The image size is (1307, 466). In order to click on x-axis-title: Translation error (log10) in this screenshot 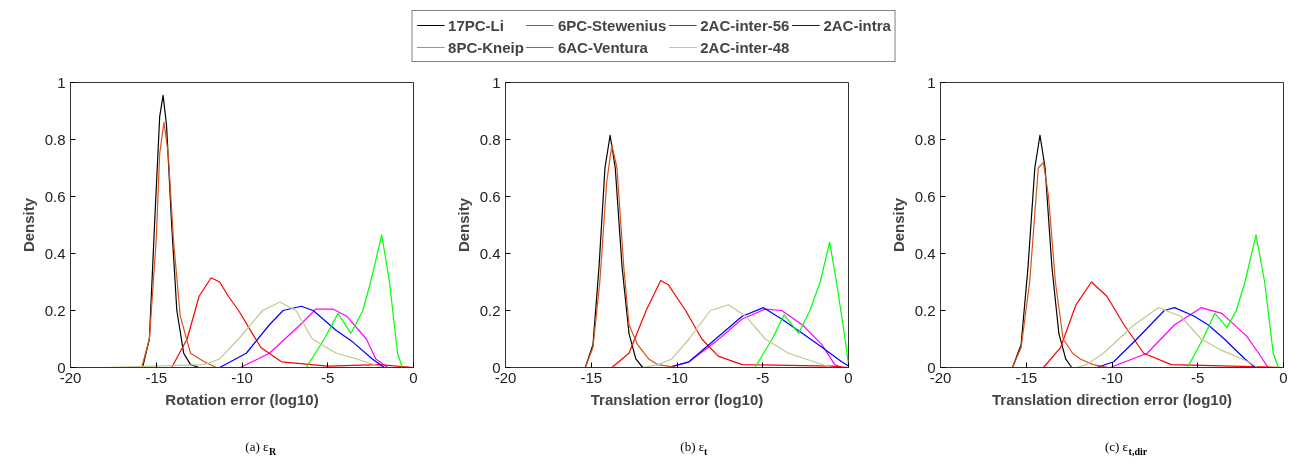, I will do `click(677, 399)`.